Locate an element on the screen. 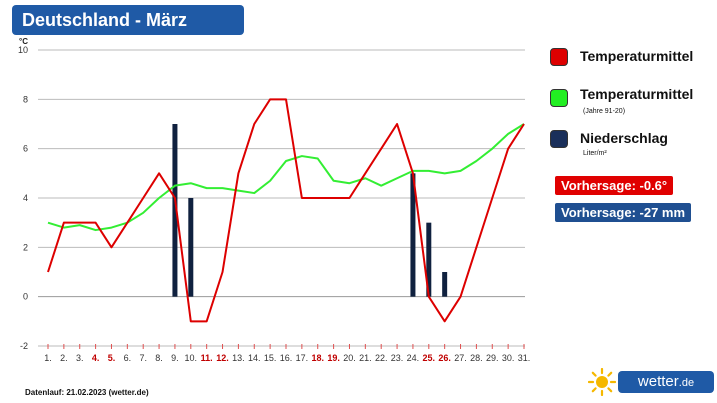 The width and height of the screenshot is (717, 403). forecast-precip-badge: Vorhersage: -27 mm is located at coordinates (623, 212).